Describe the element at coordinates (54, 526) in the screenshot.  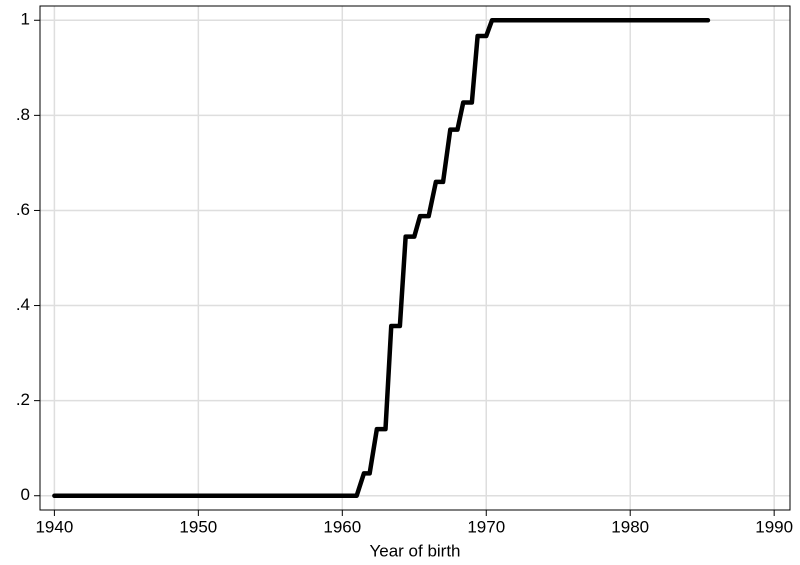
I see `x-tick-label: 1940` at that location.